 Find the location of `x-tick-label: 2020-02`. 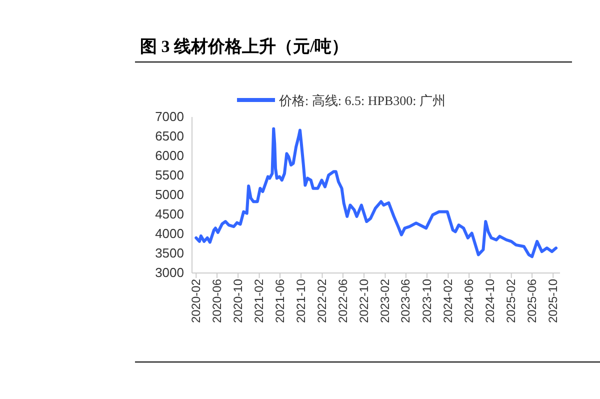

x-tick-label: 2020-02 is located at coordinates (195, 301).